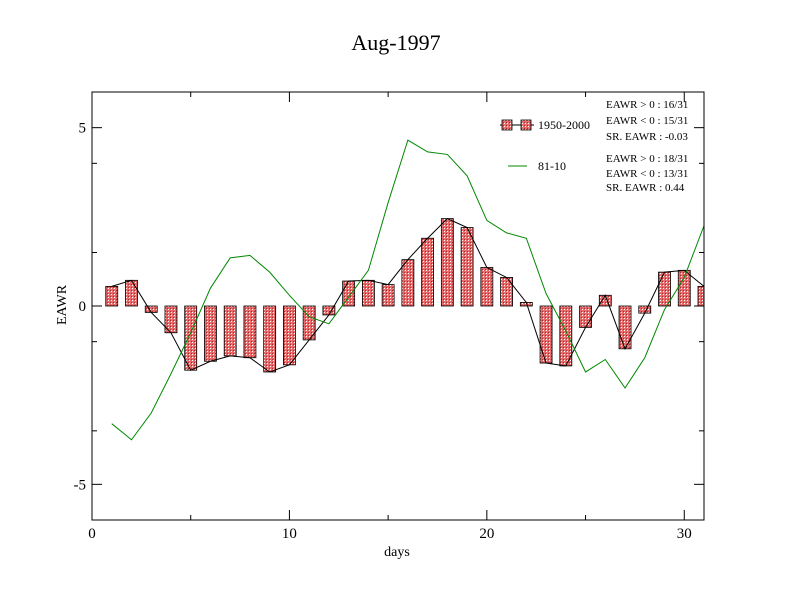 This screenshot has height=612, width=792. What do you see at coordinates (83, 307) in the screenshot?
I see `y-tick-label: 0` at bounding box center [83, 307].